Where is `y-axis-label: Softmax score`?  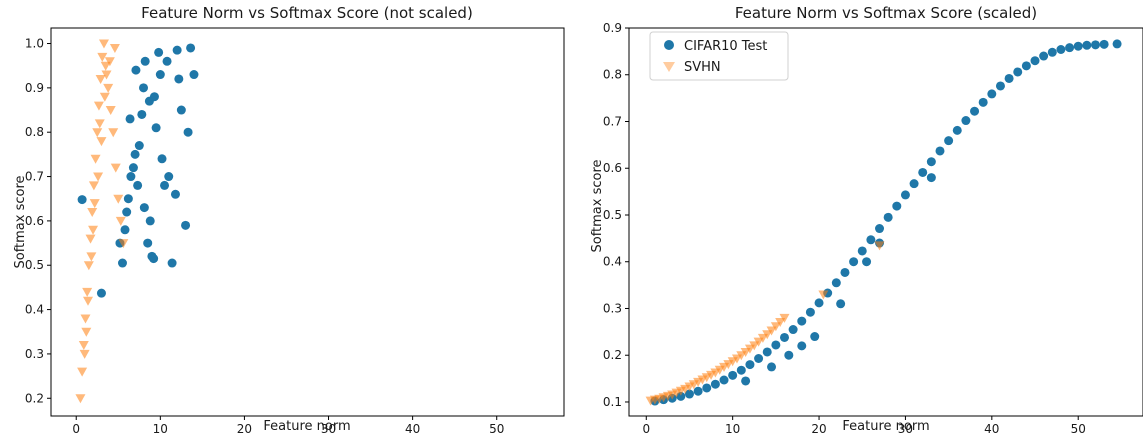
y-axis-label: Softmax score is located at coordinates (20, 221).